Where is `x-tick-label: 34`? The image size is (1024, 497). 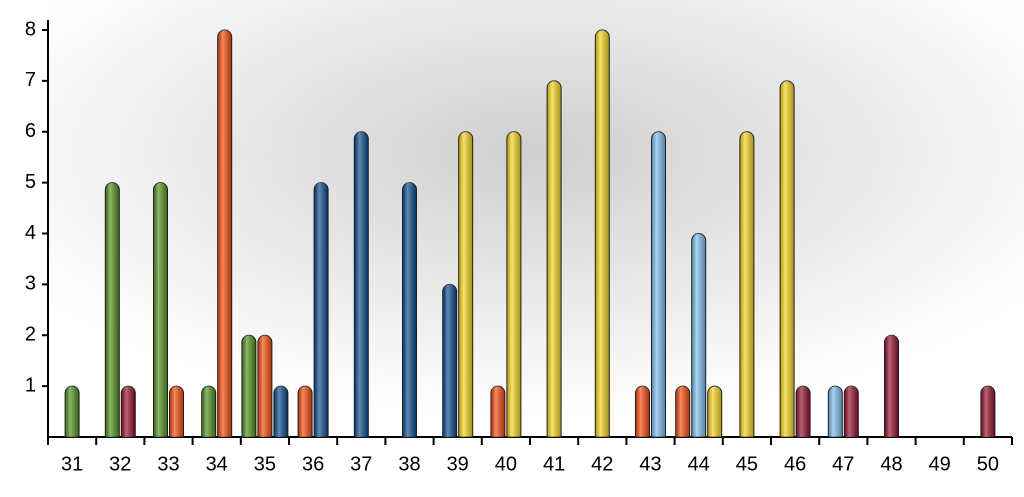 x-tick-label: 34 is located at coordinates (217, 464).